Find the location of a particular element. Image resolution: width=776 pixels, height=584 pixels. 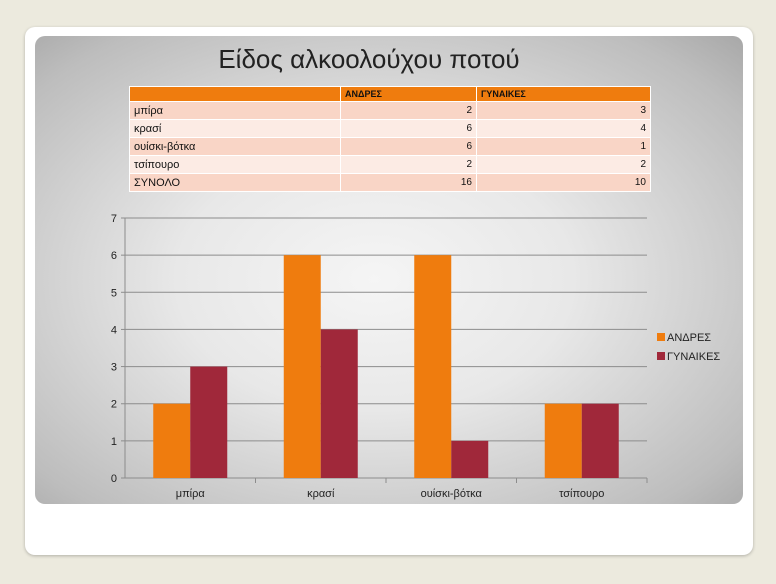

y-tick-label: 0 is located at coordinates (114, 479).